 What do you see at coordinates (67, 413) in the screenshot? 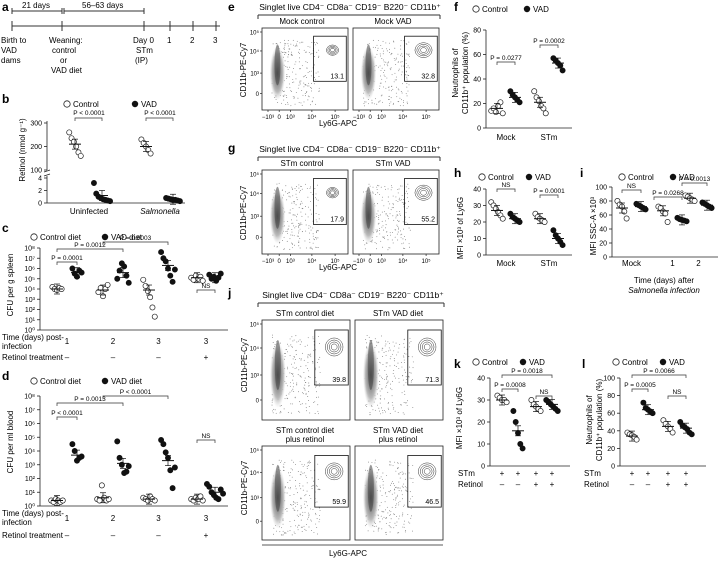
I see `d-plot-p0-label: P < 0.0001` at bounding box center [67, 413].